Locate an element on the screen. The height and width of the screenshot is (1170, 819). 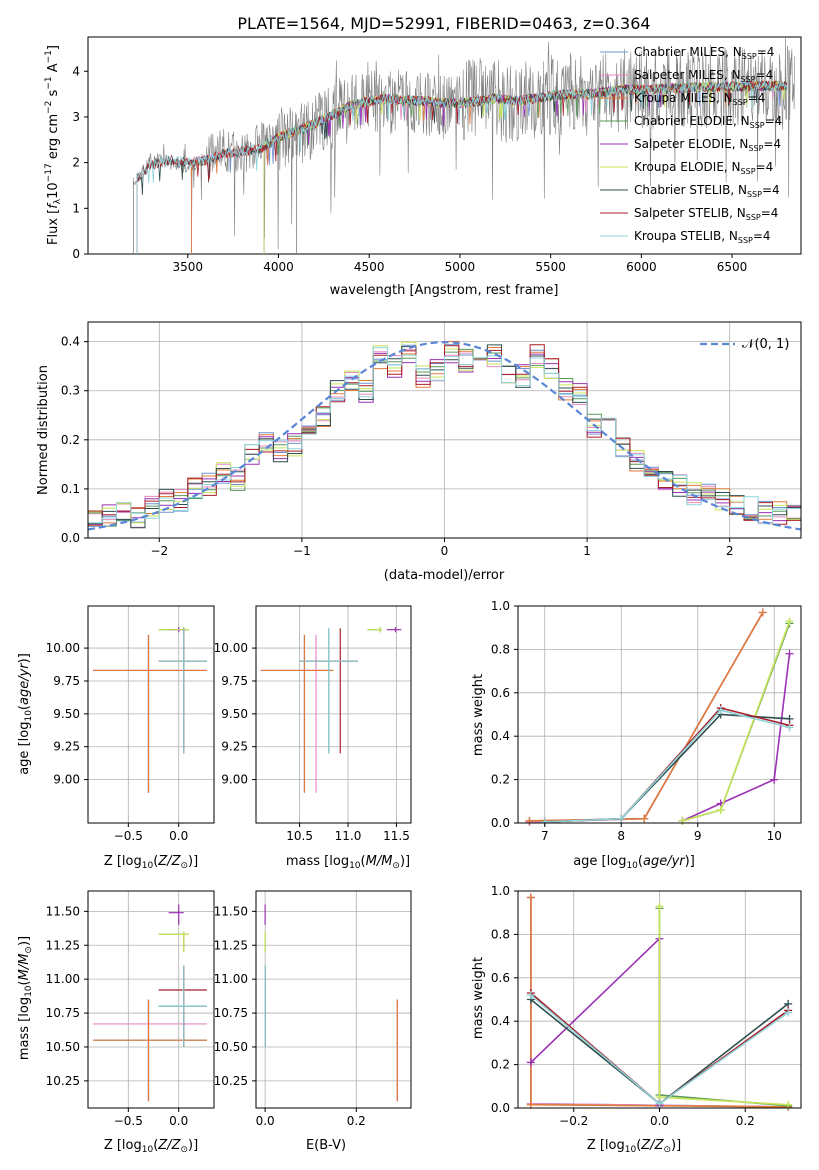
mass-vs-Z-frame is located at coordinates (151, 999).